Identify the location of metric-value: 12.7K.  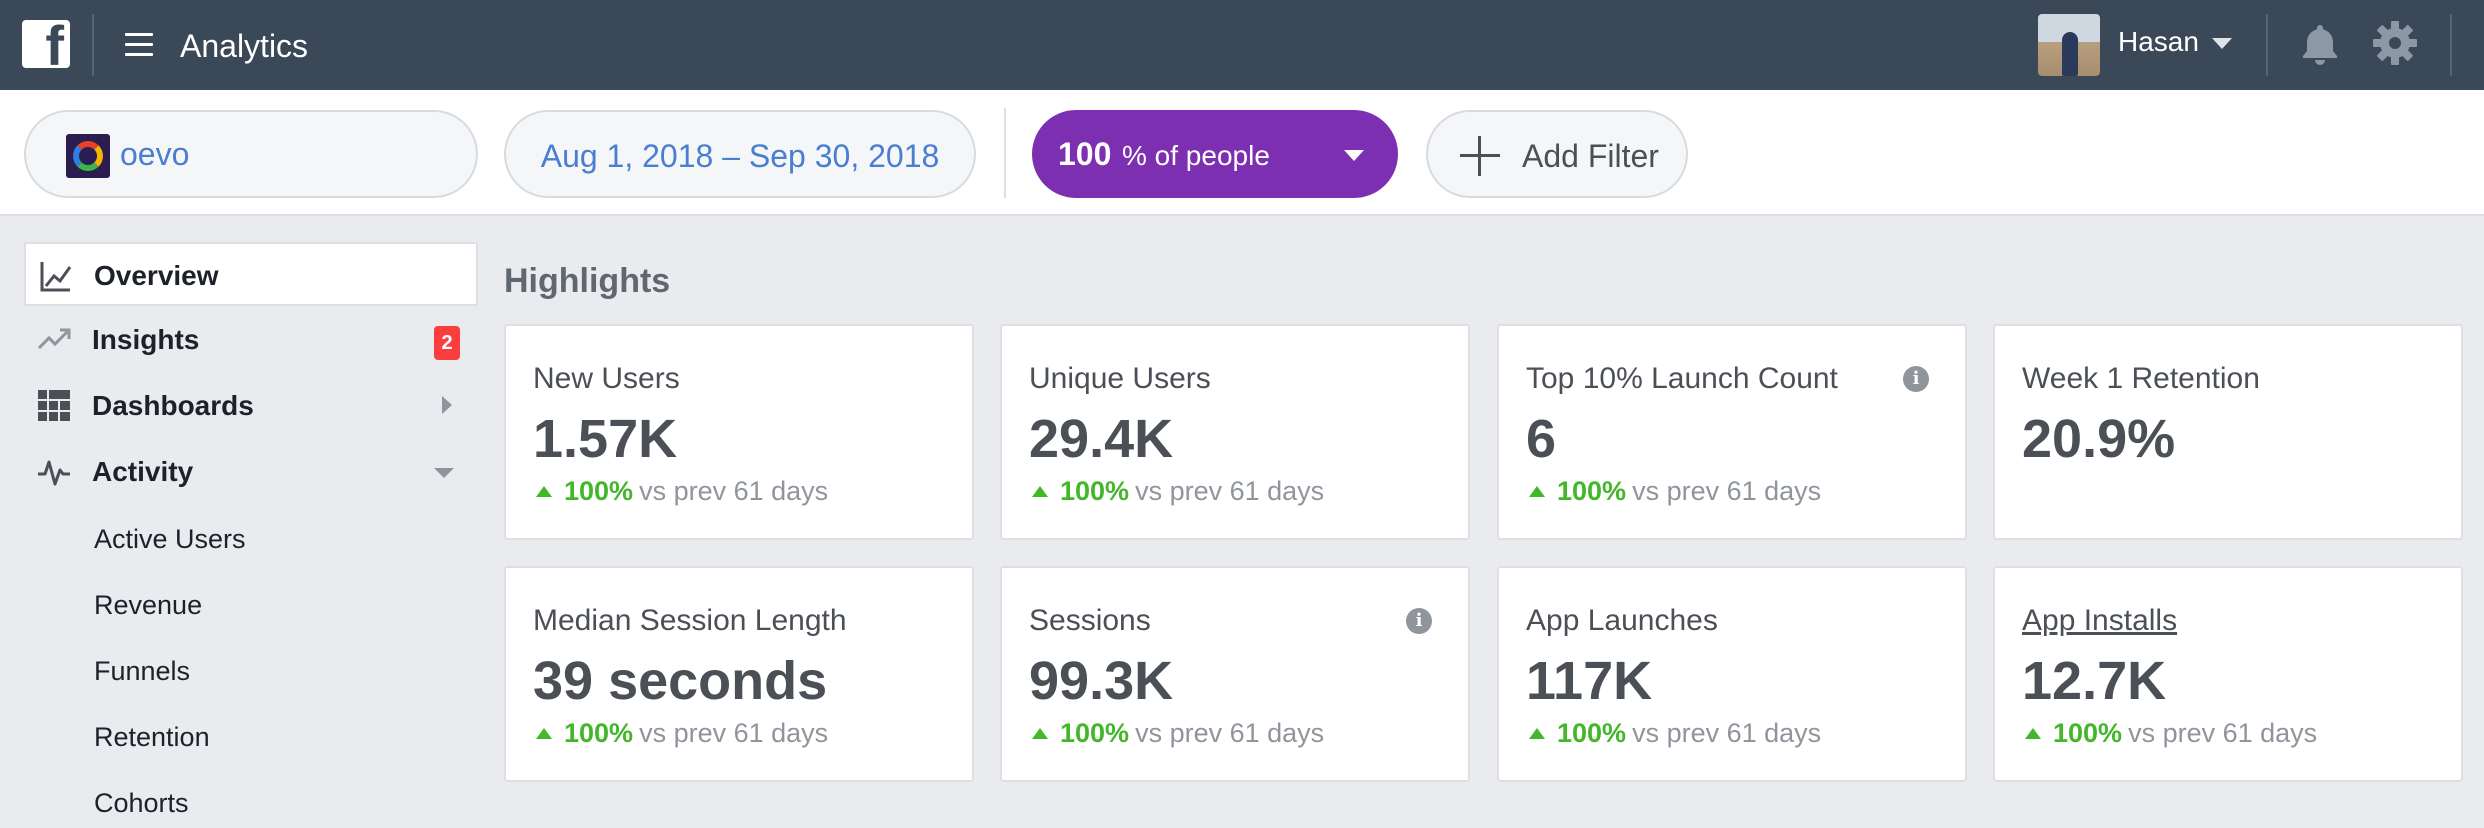
(2094, 681).